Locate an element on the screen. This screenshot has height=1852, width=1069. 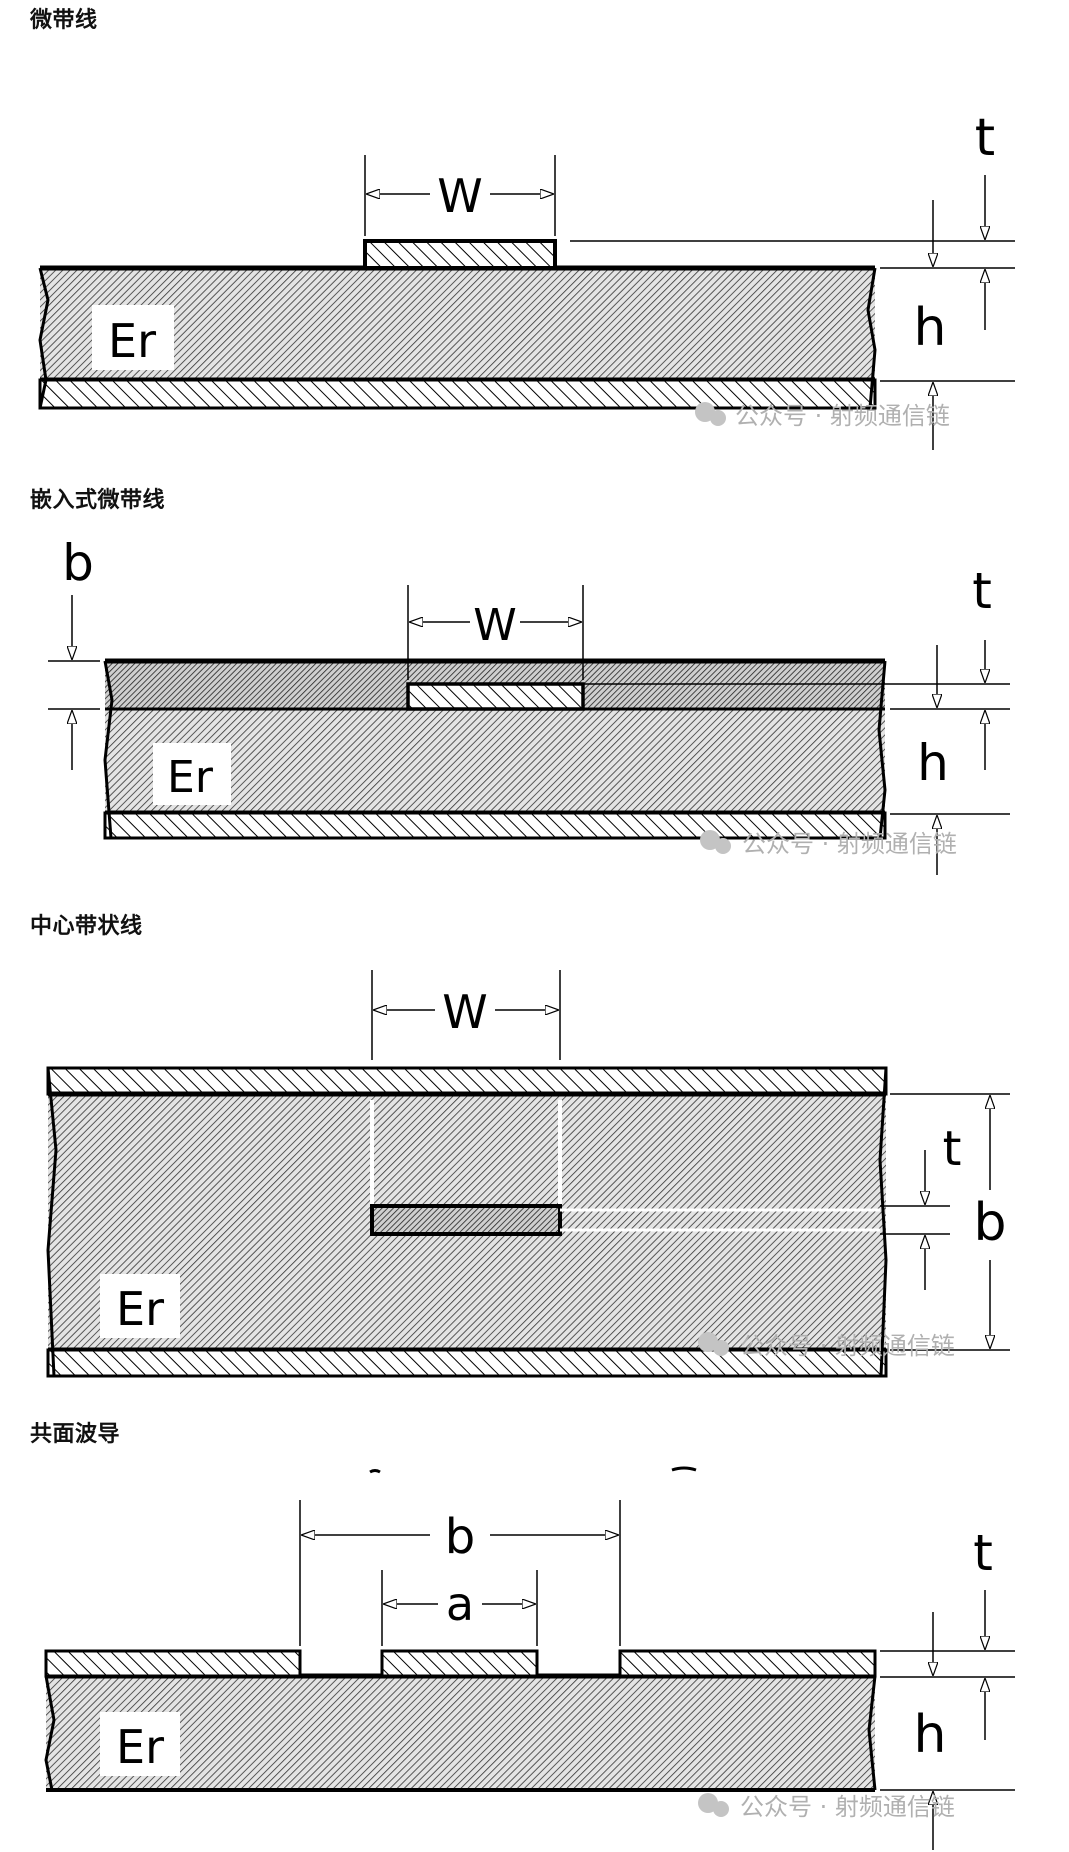
top-ground-plane is located at coordinates (467, 1081).